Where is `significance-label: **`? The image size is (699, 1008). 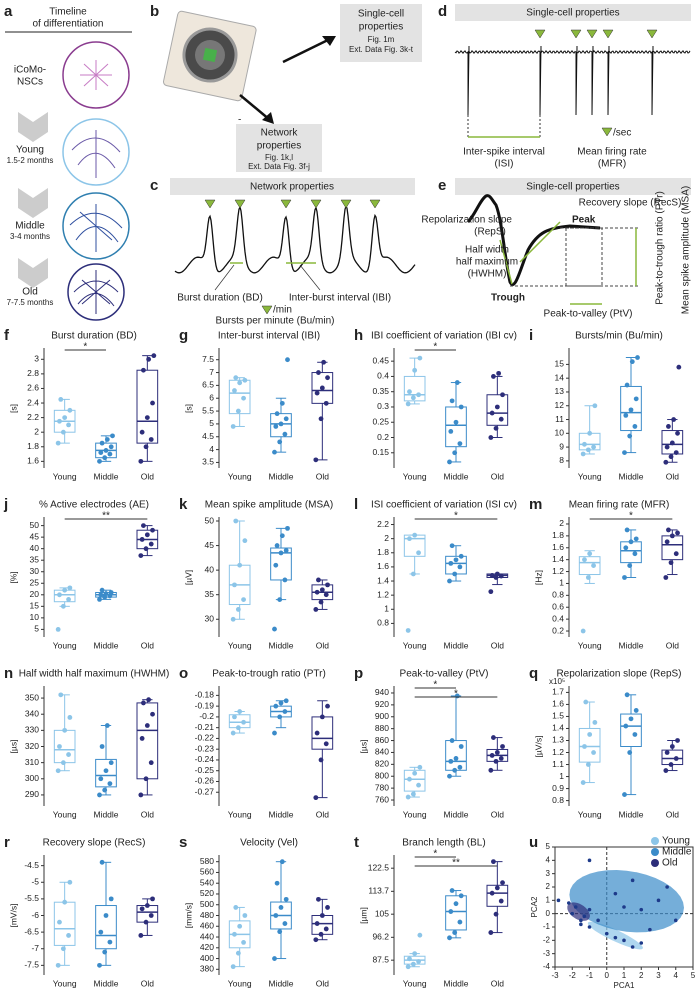 significance-label: ** is located at coordinates (456, 863).